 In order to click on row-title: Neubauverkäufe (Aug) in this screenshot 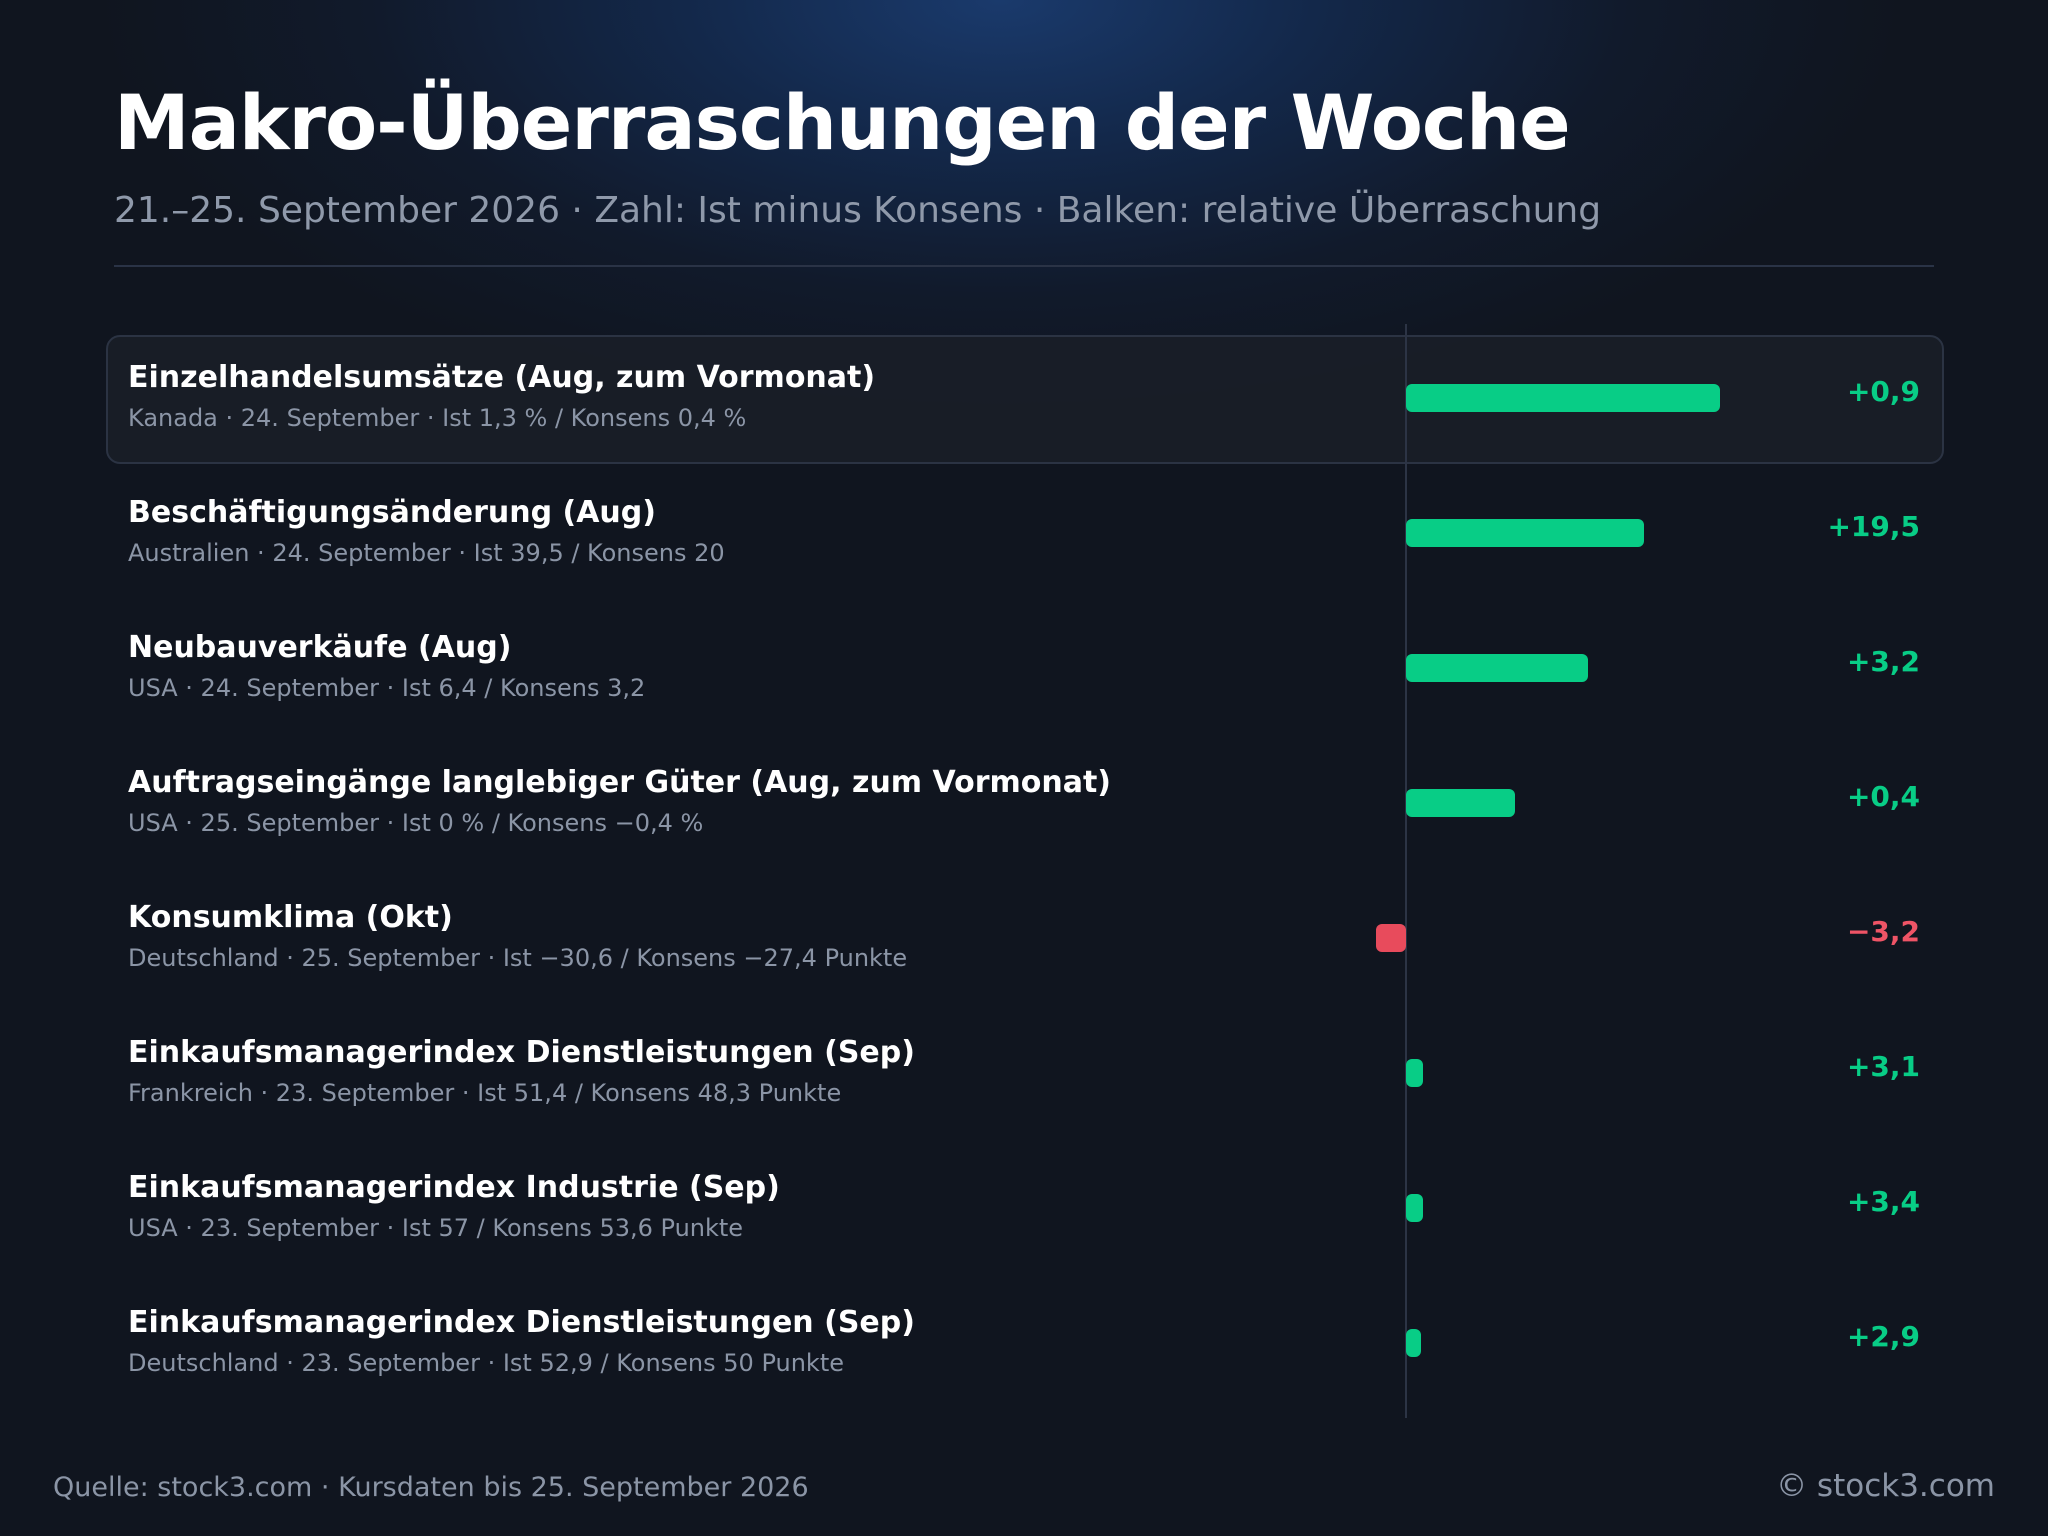, I will do `click(320, 647)`.